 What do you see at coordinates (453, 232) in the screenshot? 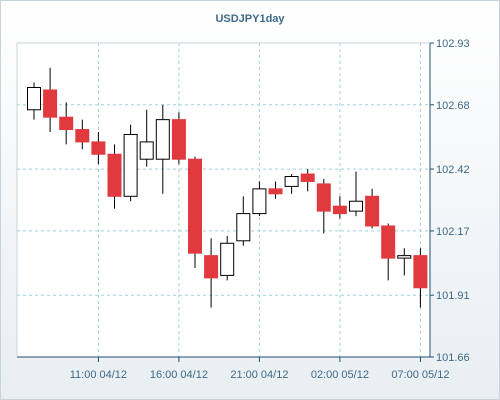
I see `y-tick-label: 102.17` at bounding box center [453, 232].